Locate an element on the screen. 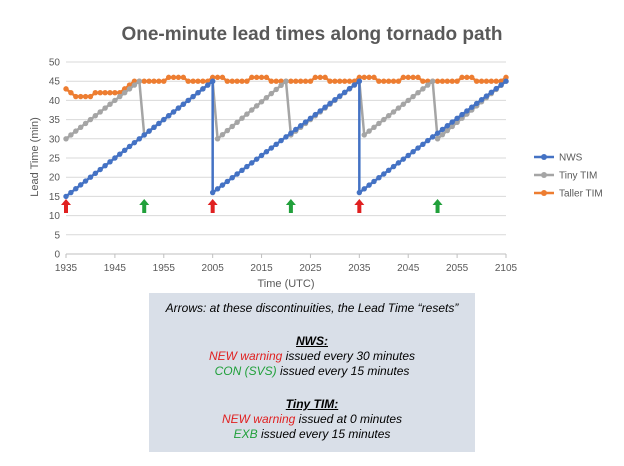 The height and width of the screenshot is (466, 624). y-tick-label: 30 is located at coordinates (55, 139).